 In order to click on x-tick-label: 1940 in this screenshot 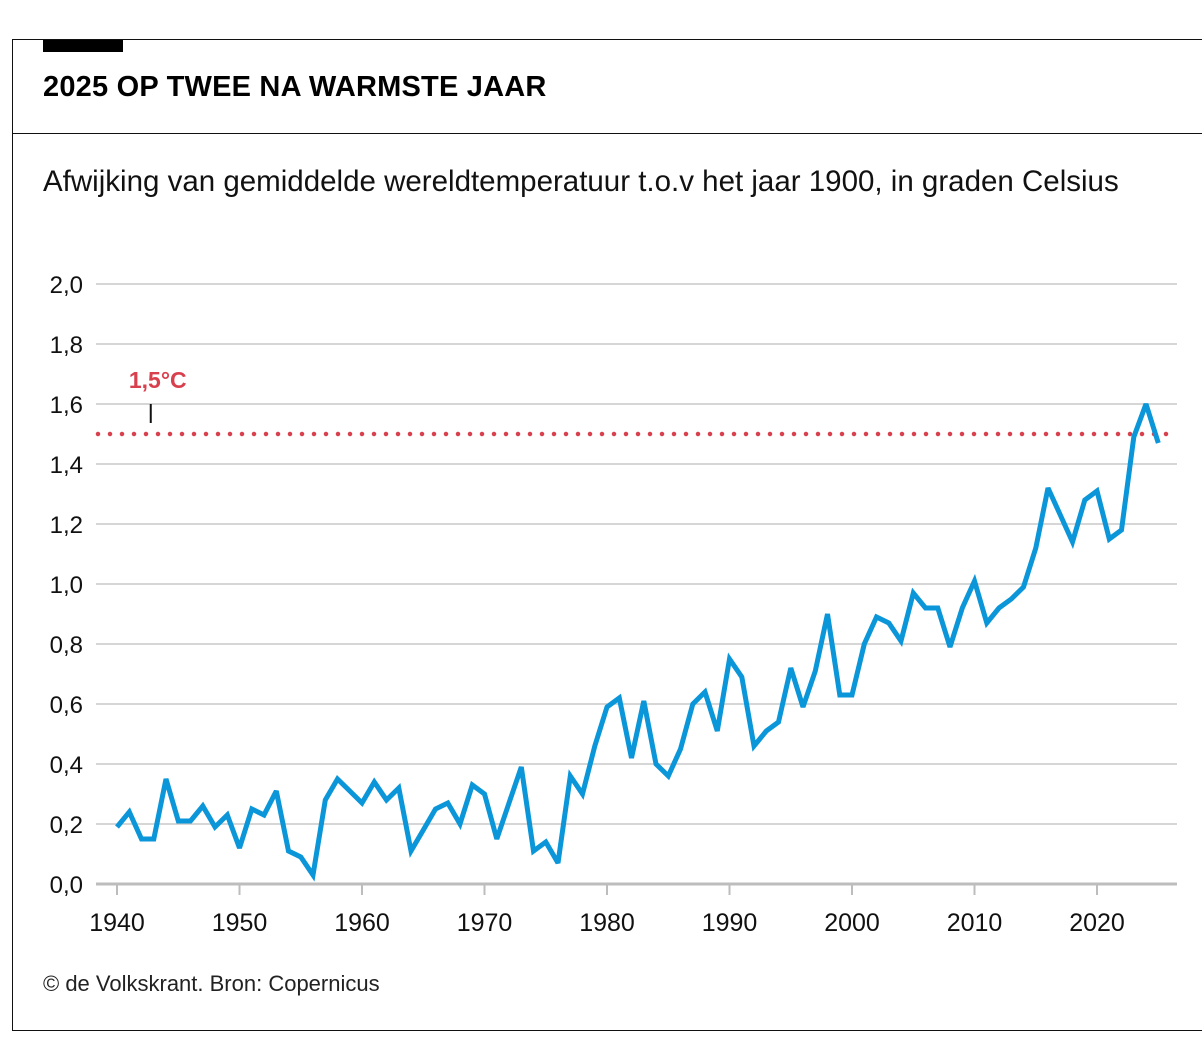, I will do `click(117, 923)`.